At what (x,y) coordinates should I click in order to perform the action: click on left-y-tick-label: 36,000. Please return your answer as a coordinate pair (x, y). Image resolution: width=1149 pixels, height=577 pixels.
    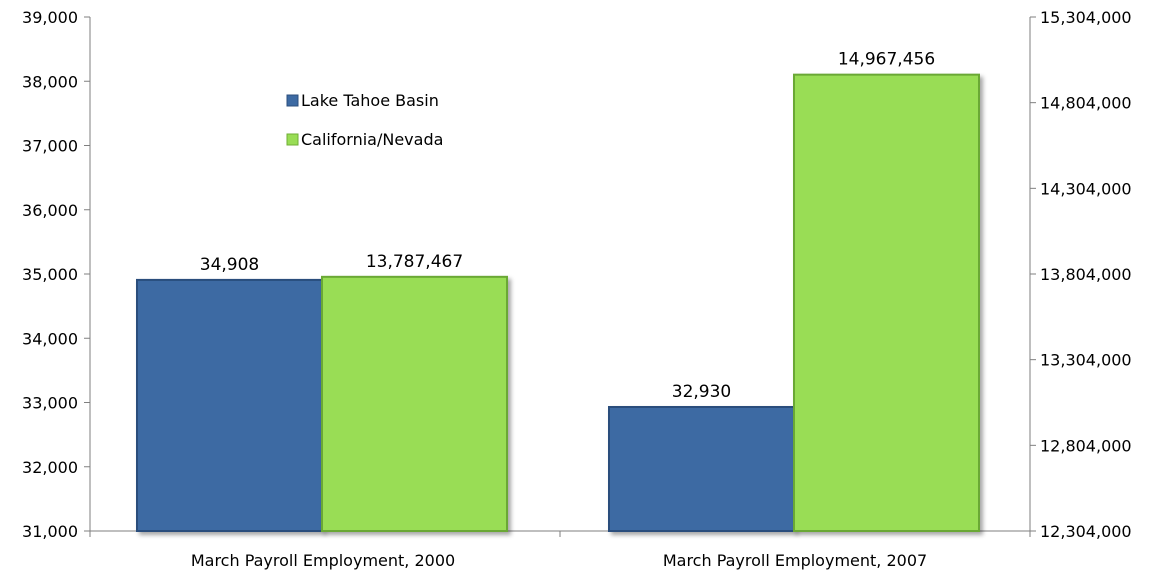
    Looking at the image, I should click on (50, 210).